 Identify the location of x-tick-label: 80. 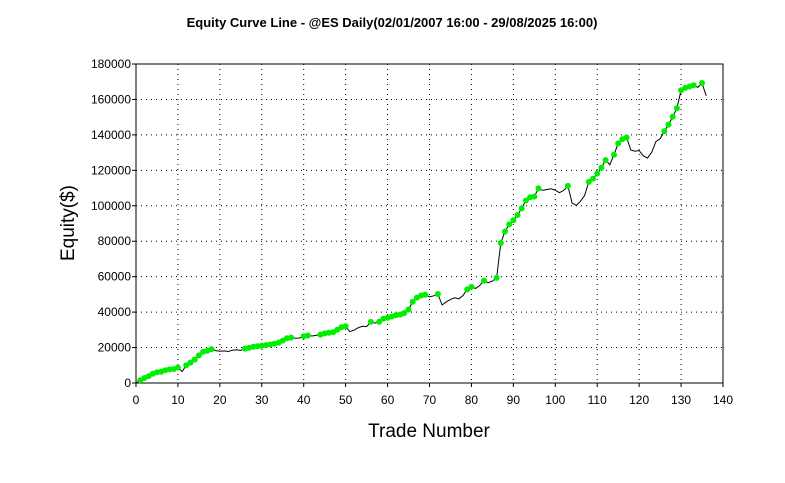
(472, 400).